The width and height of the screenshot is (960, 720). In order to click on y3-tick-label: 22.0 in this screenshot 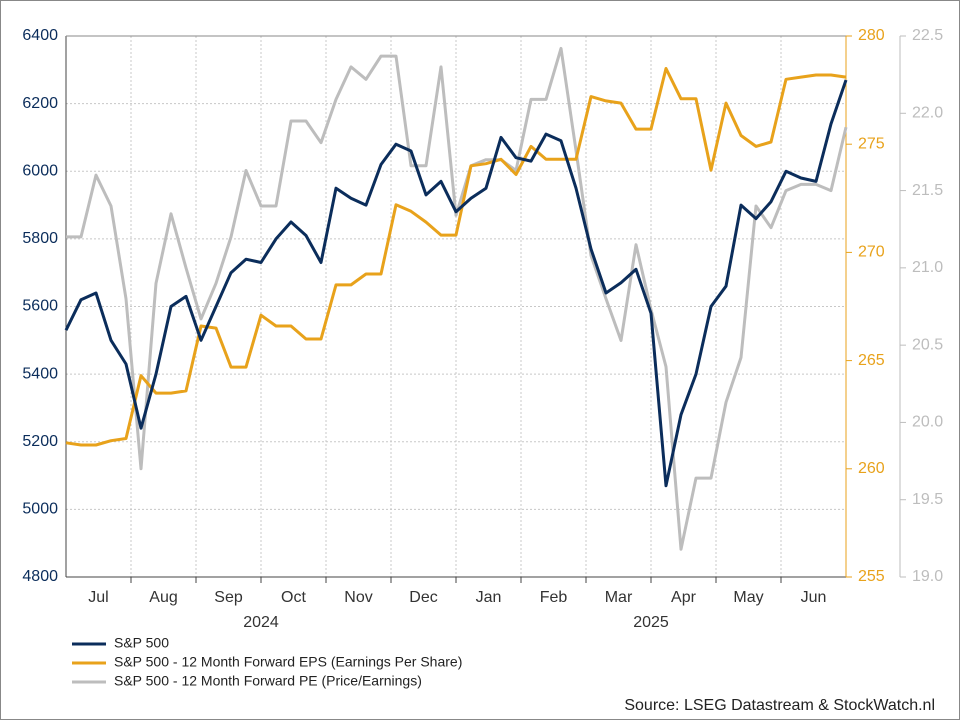, I will do `click(927, 113)`.